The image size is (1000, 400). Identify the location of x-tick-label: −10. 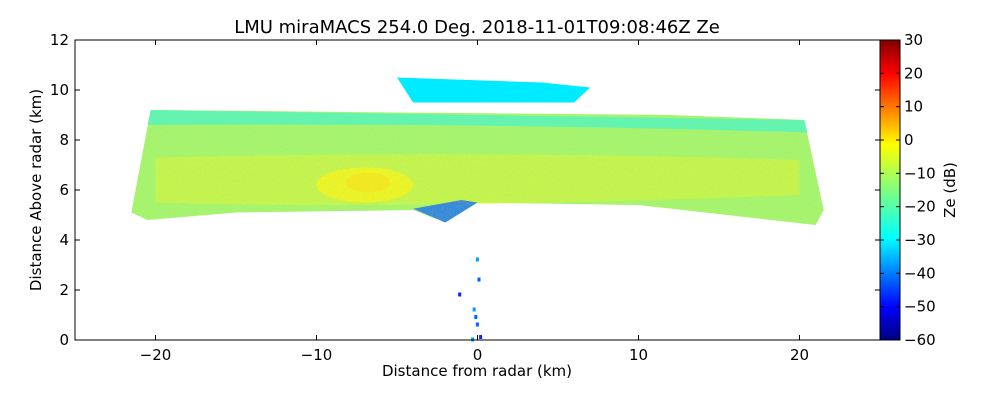
(317, 355).